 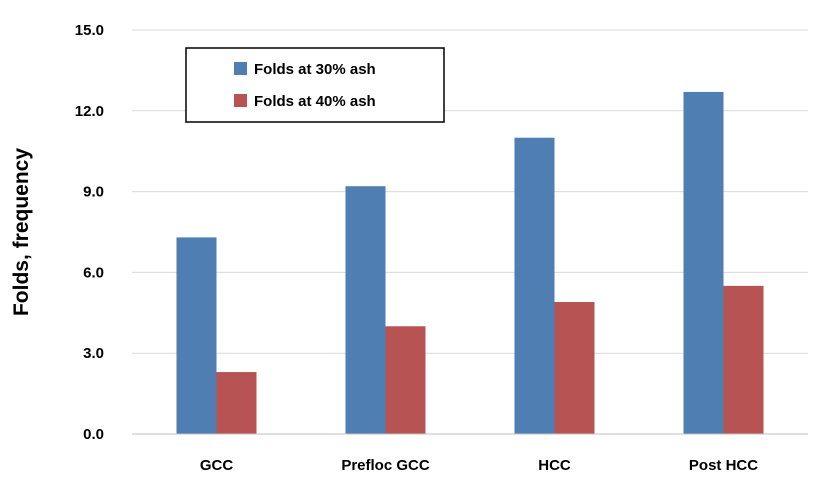 What do you see at coordinates (93, 353) in the screenshot?
I see `y-tick-label: 3.0` at bounding box center [93, 353].